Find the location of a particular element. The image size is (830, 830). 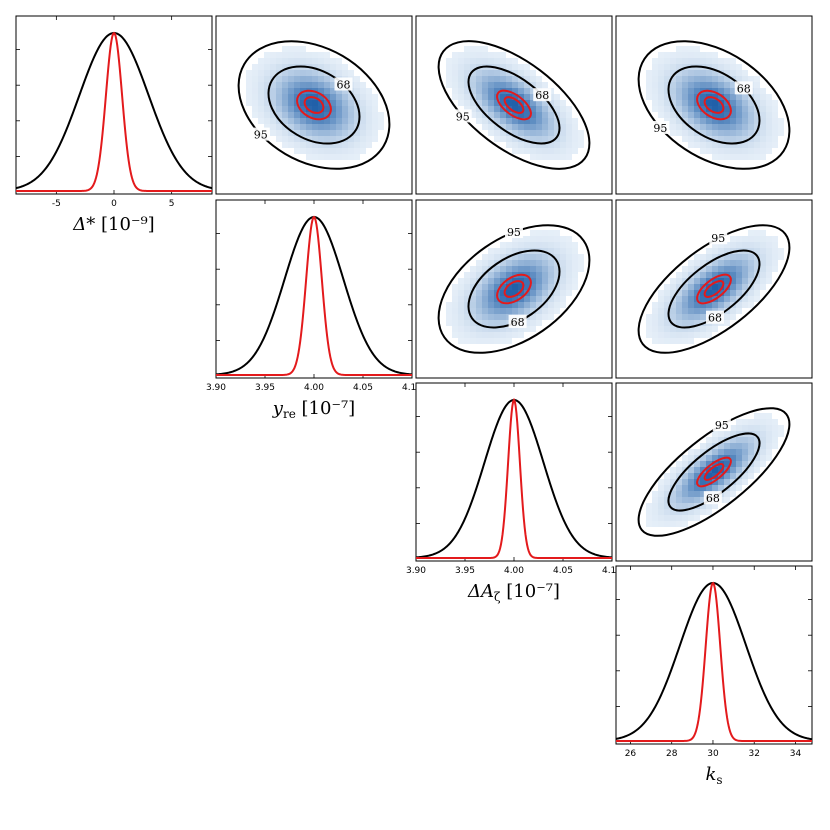

axis-label-delta_star: Δ* [10⁻⁹] is located at coordinates (113, 224).